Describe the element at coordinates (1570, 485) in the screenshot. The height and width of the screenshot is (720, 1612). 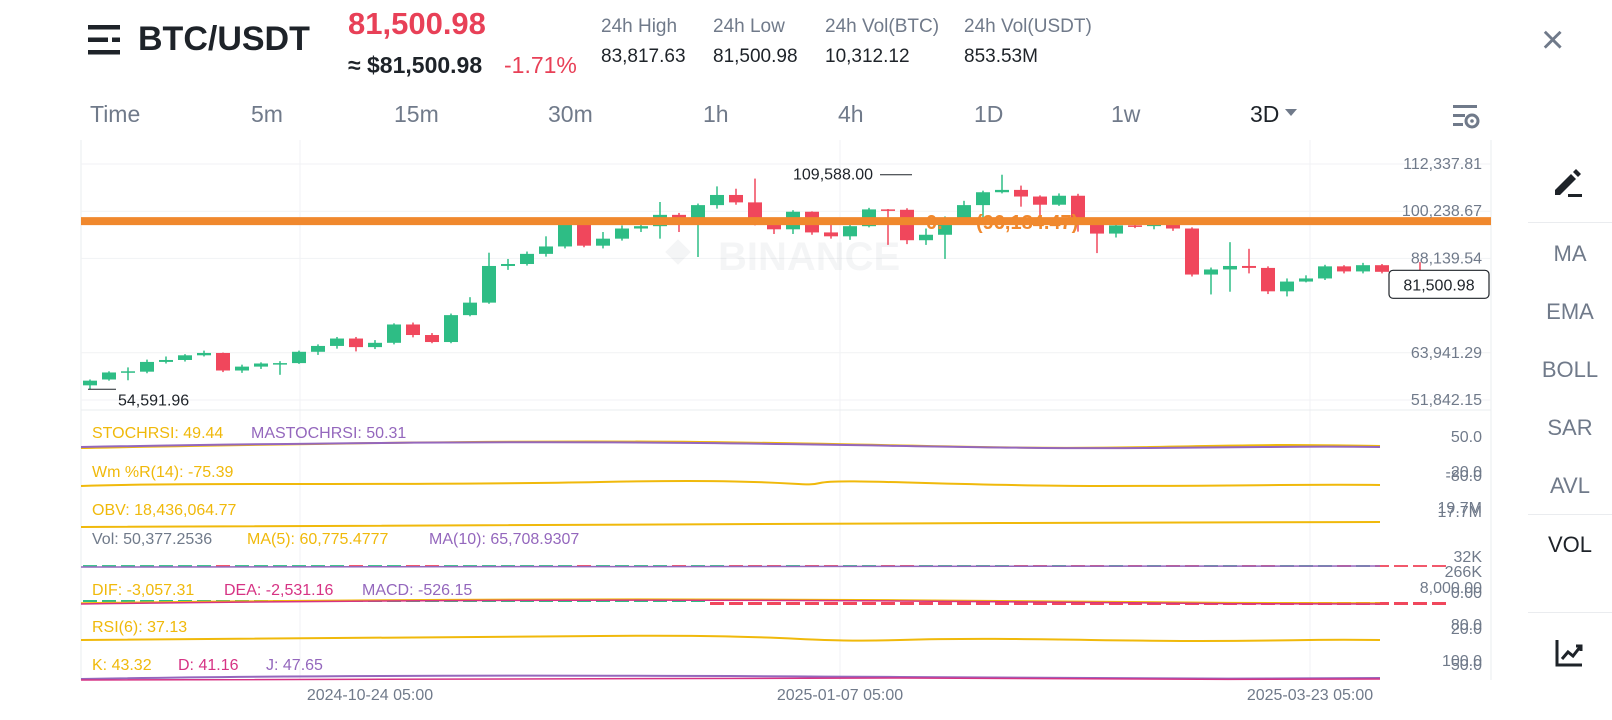
I see `side-tool-avl: AVL` at that location.